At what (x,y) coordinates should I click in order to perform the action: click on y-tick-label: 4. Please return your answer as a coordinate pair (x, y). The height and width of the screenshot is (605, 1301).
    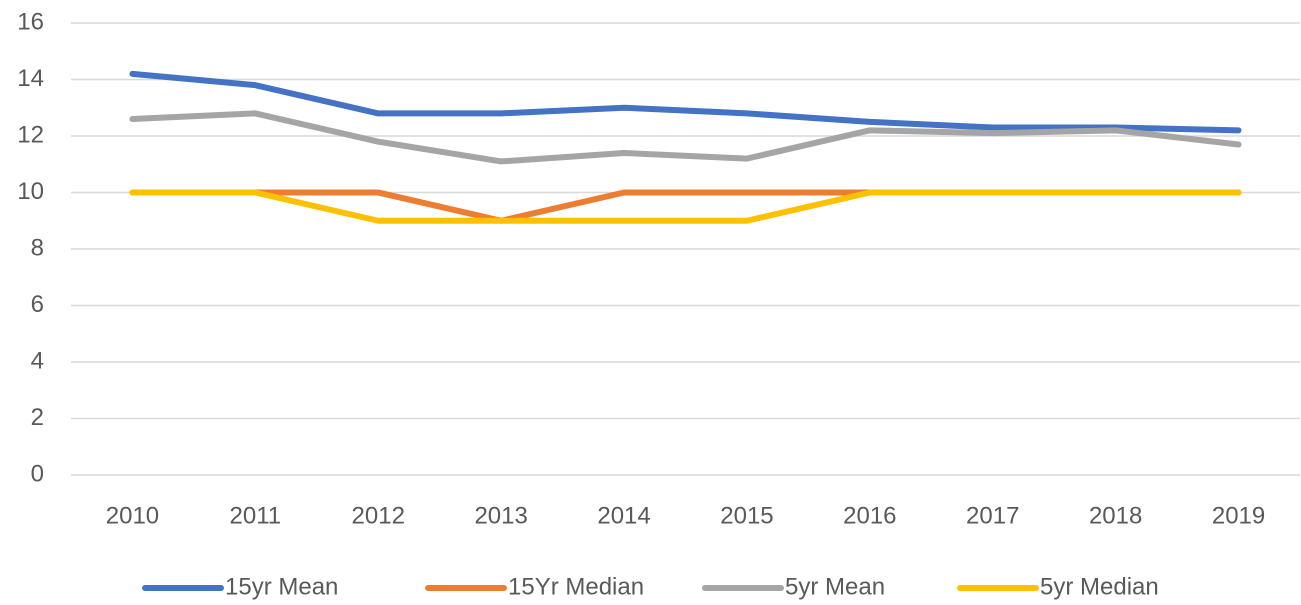
    Looking at the image, I should click on (37, 360).